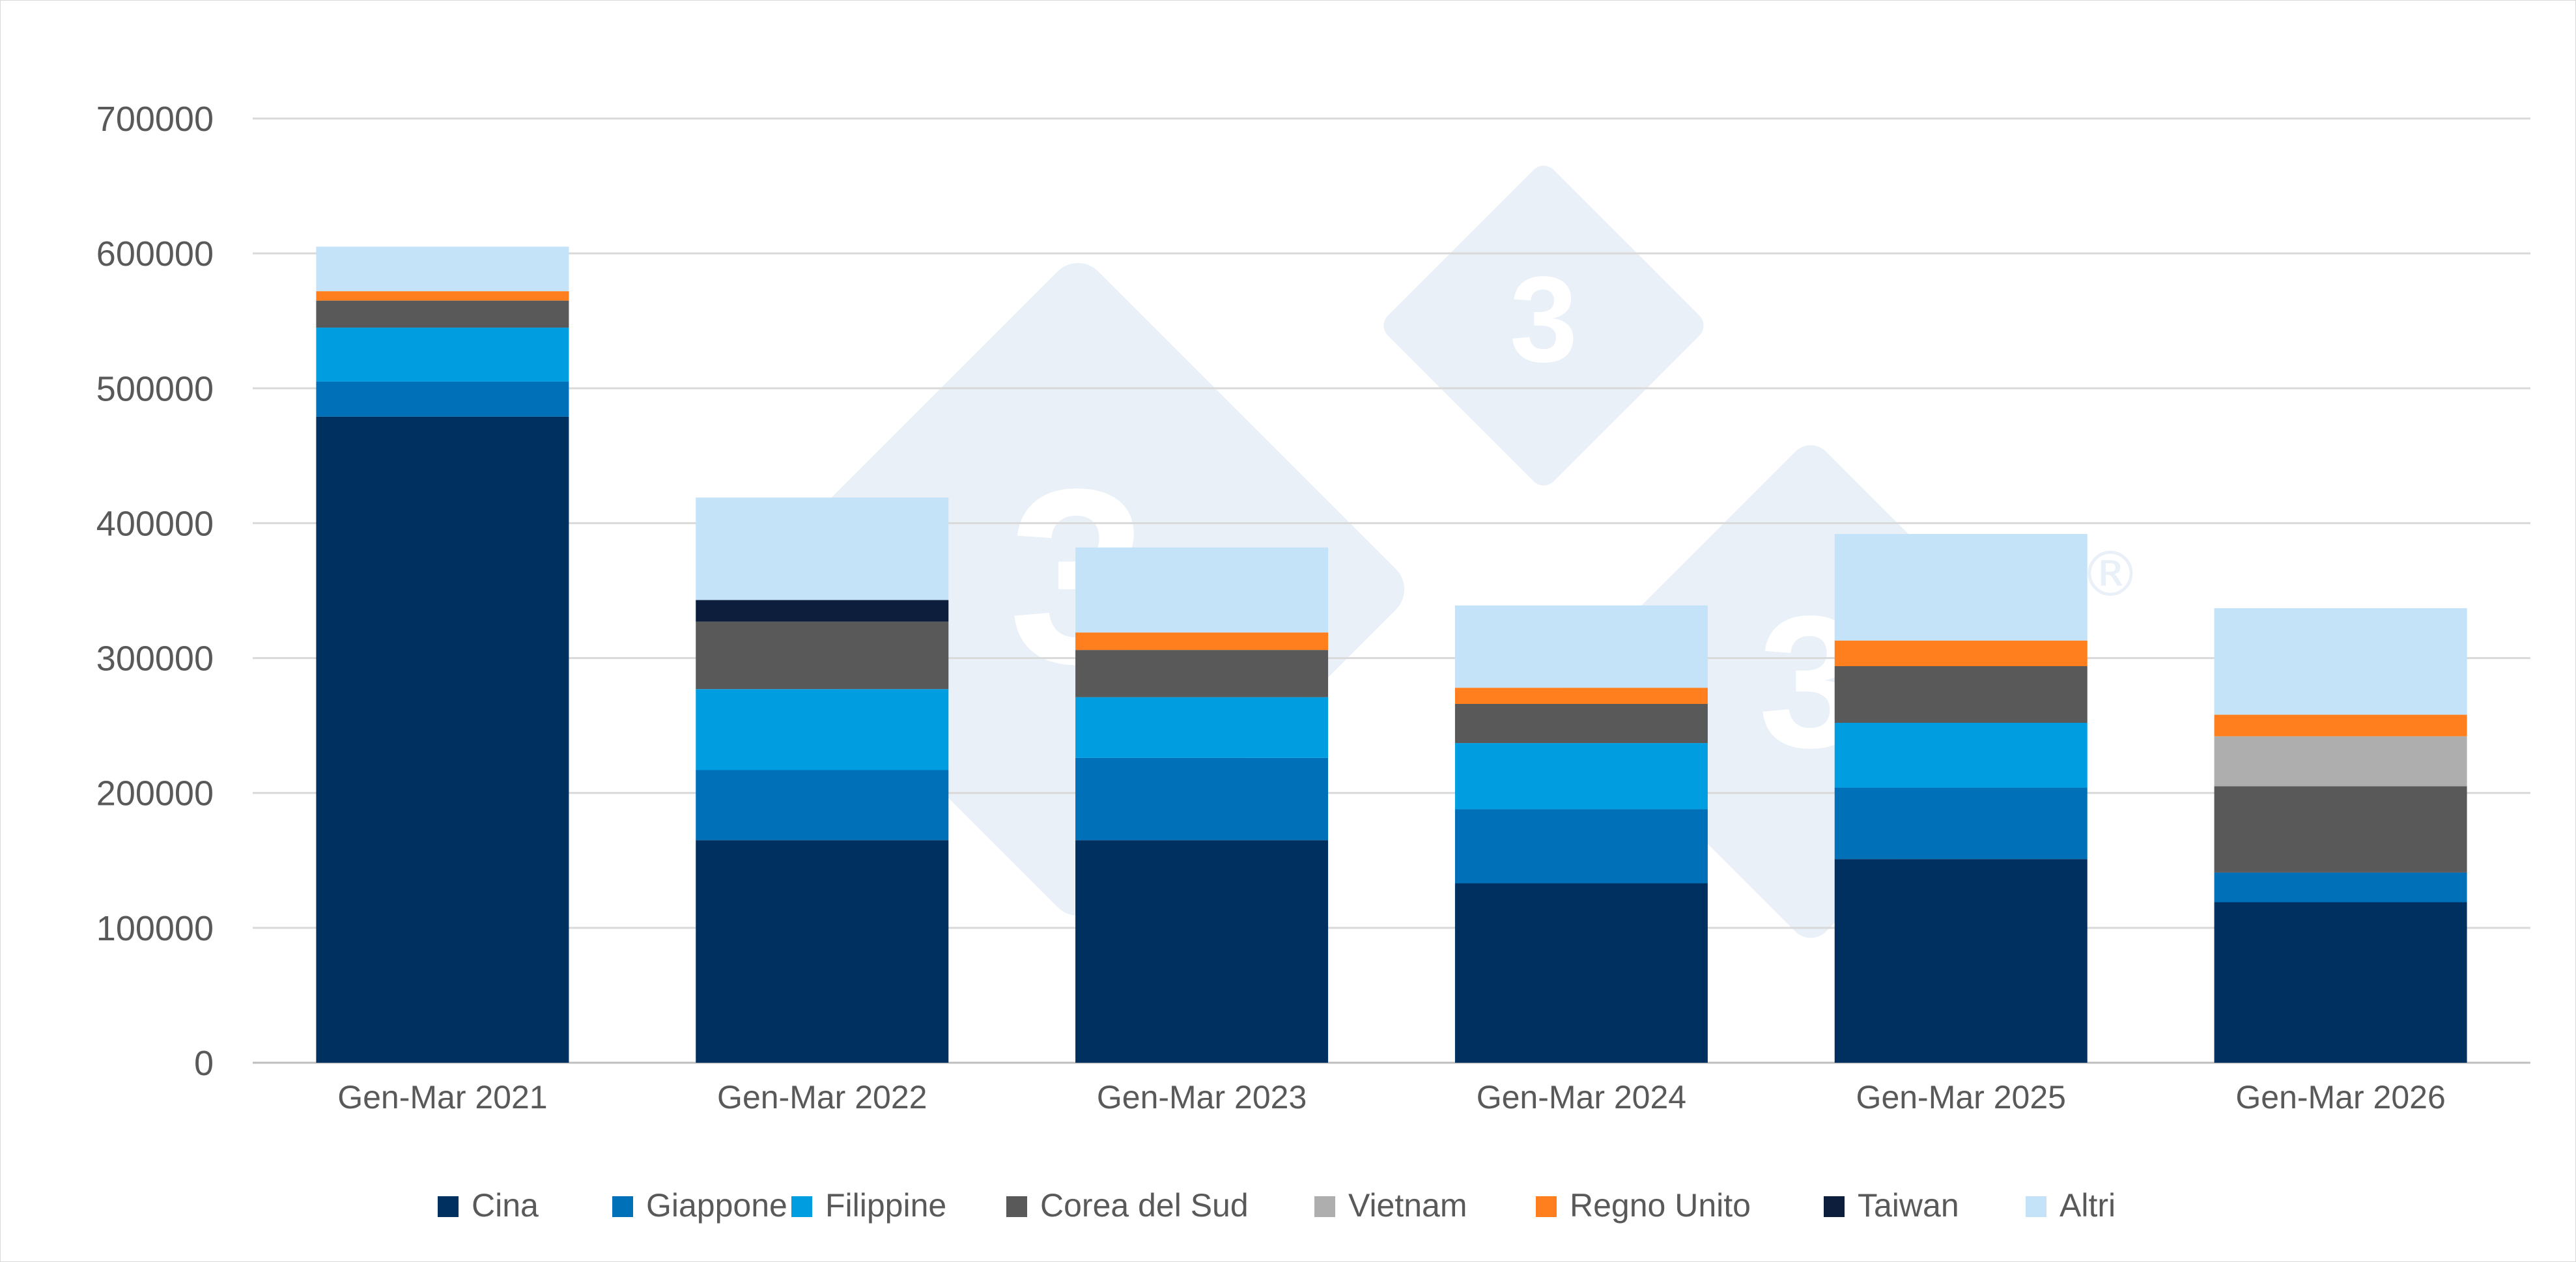 The height and width of the screenshot is (1262, 2576). Describe the element at coordinates (155, 389) in the screenshot. I see `y-tick-label: 500000` at that location.